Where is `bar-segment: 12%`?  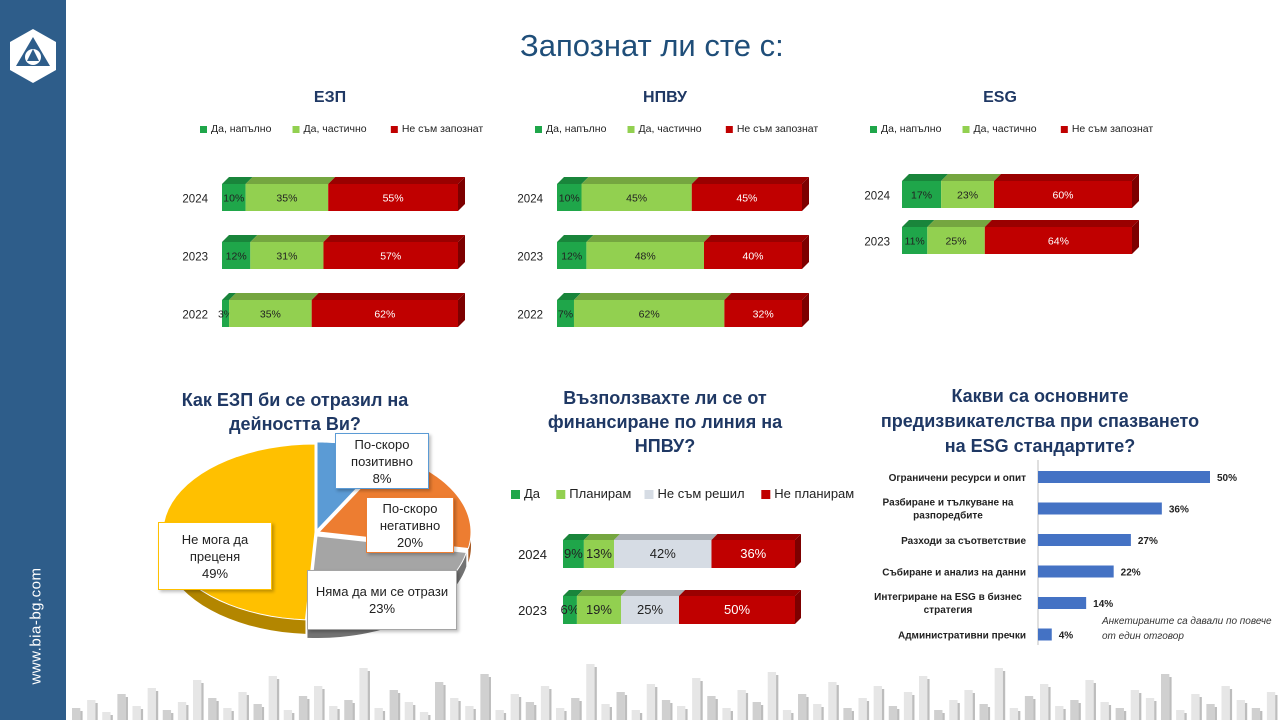 bar-segment: 12% is located at coordinates (240, 252).